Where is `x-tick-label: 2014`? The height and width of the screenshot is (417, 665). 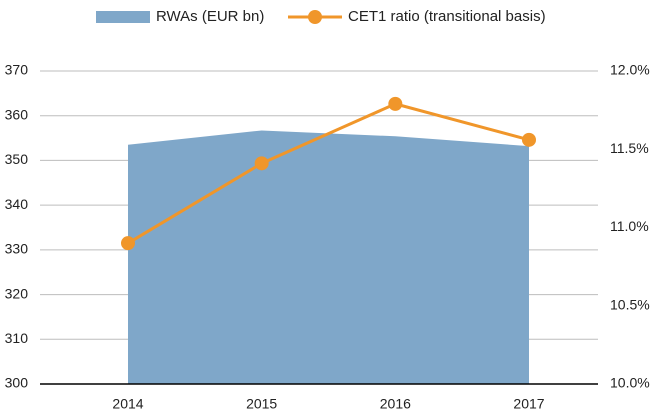 x-tick-label: 2014 is located at coordinates (127, 404).